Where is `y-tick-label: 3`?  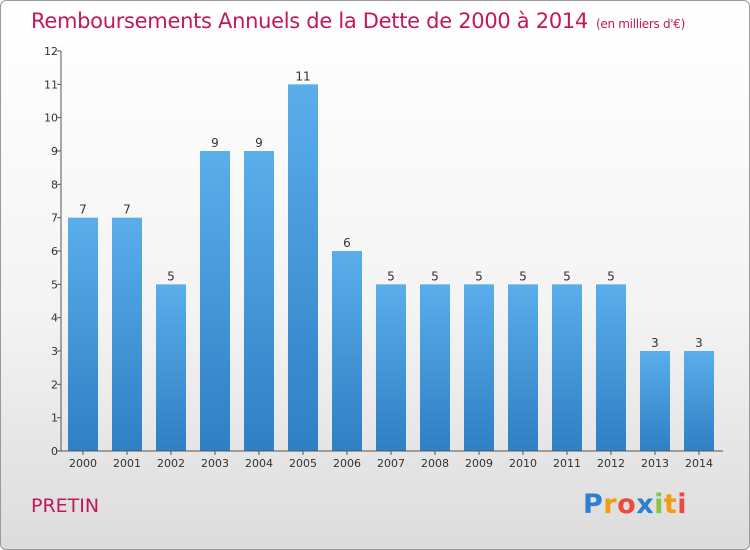 y-tick-label: 3 is located at coordinates (54, 351).